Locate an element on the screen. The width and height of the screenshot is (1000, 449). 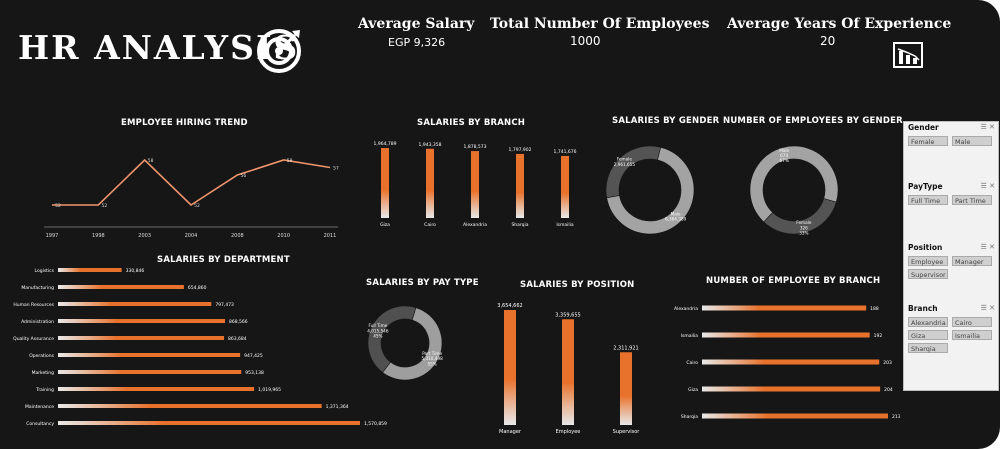
y-tick-label: Human Resources is located at coordinates (33, 305).